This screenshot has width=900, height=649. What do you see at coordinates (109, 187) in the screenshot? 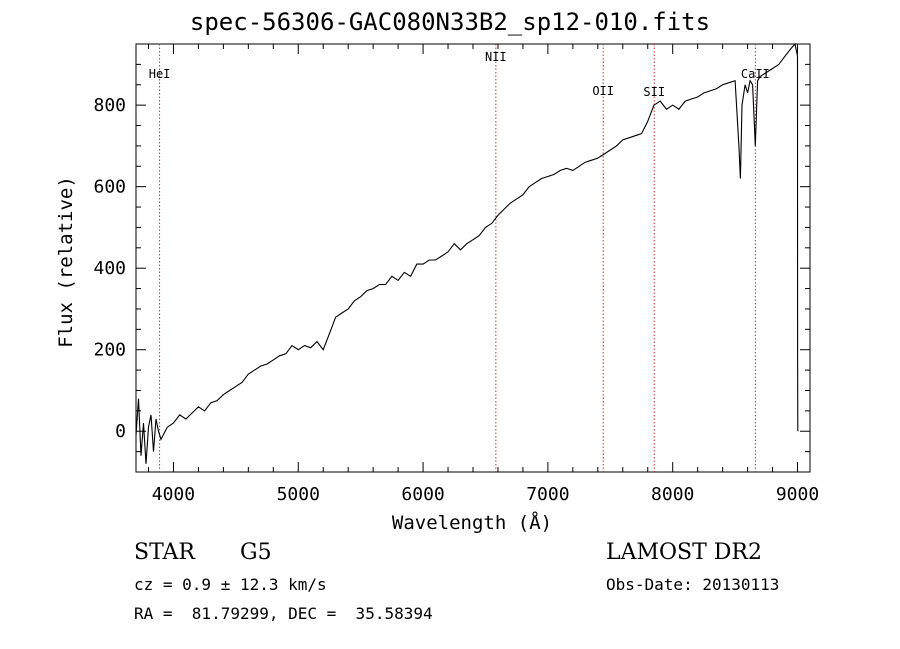
I see `y-tick-label: 600` at bounding box center [109, 187].